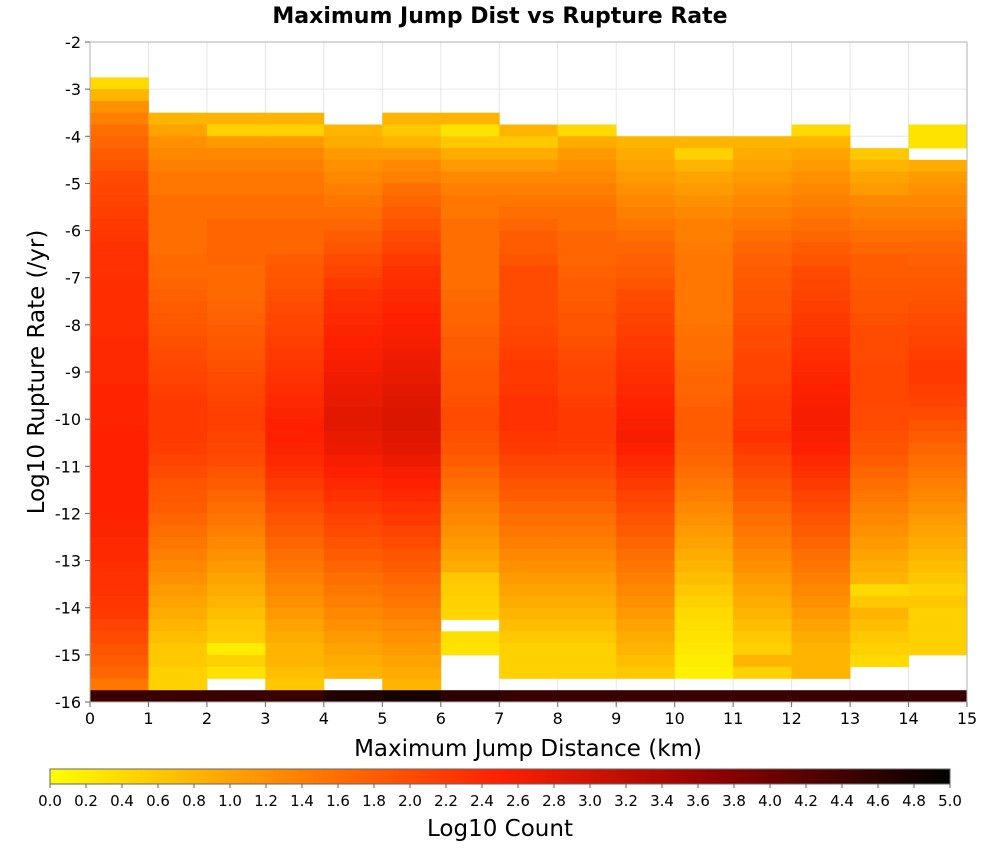 Image resolution: width=1000 pixels, height=850 pixels. What do you see at coordinates (338, 801) in the screenshot?
I see `colorbar-tick-label: 1.6` at bounding box center [338, 801].